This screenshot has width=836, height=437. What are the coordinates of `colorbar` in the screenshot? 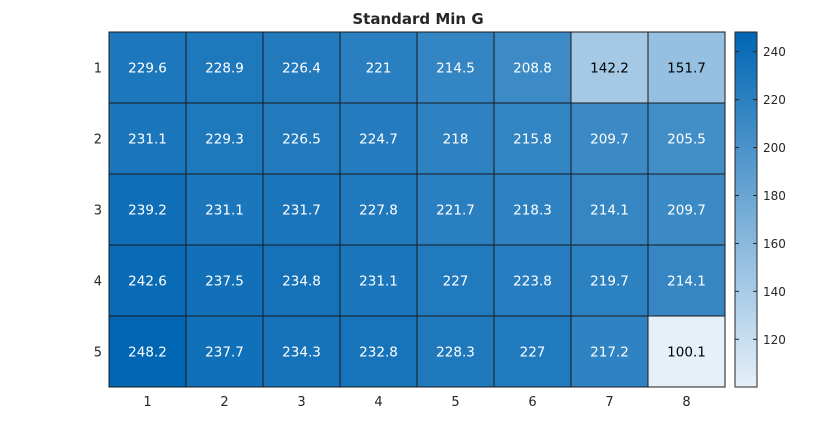 It's located at (746, 209).